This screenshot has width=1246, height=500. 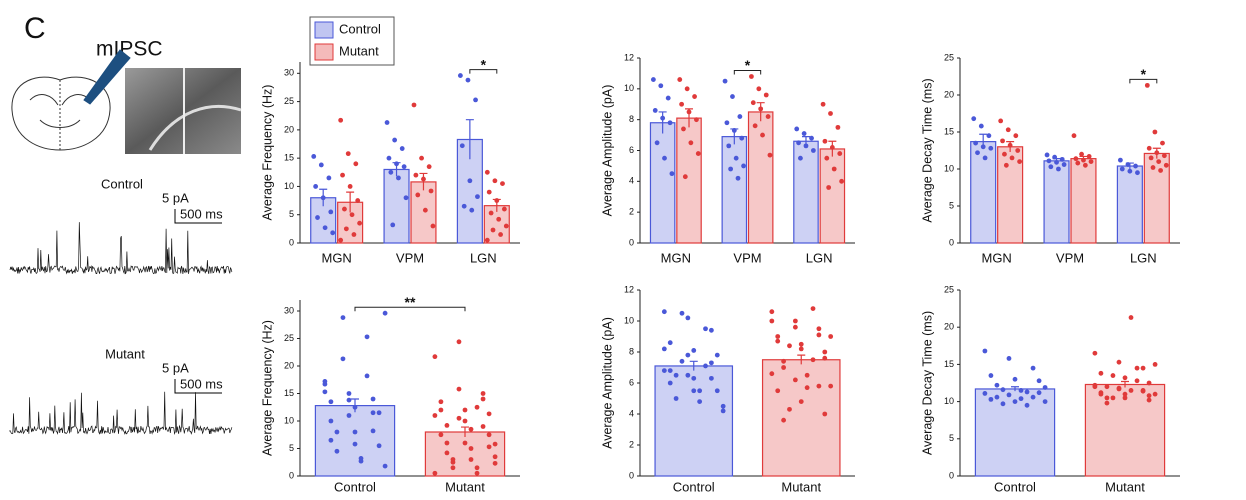 I want to click on y-axis-label: Average Amplitude (pA), so click(x=607, y=151).